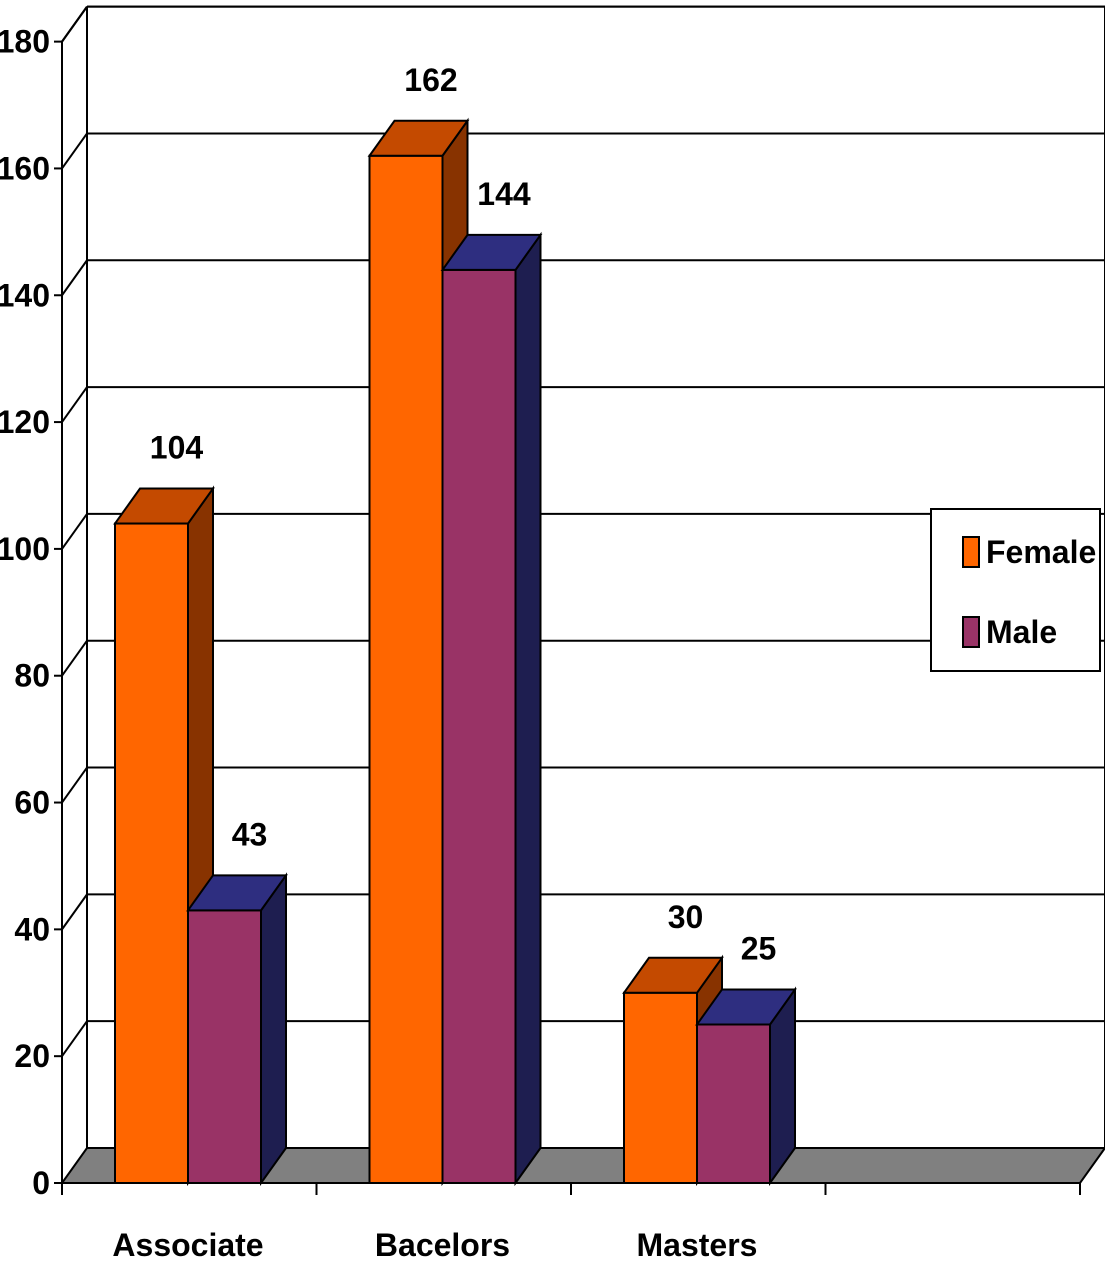 The height and width of the screenshot is (1268, 1105). Describe the element at coordinates (41, 1183) in the screenshot. I see `y-tick-label: 0` at that location.